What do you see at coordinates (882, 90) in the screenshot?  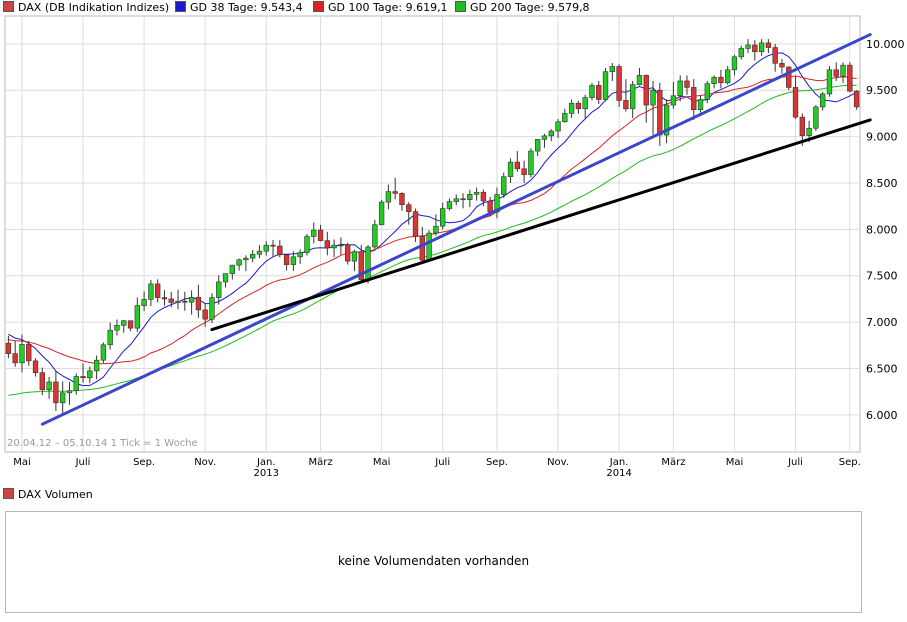 I see `y-tick-label: 9.500` at bounding box center [882, 90].